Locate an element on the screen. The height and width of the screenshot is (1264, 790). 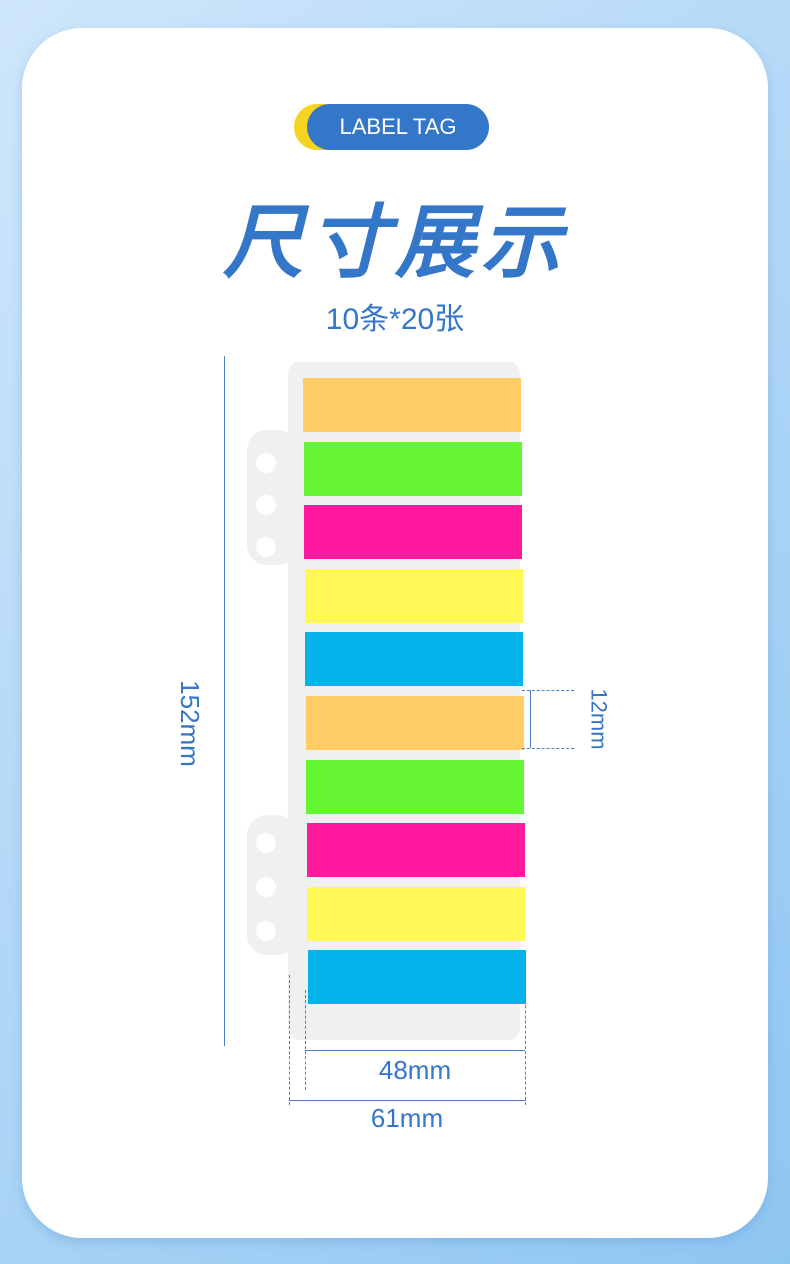
tab-width-label: 48mm is located at coordinates (415, 1070).